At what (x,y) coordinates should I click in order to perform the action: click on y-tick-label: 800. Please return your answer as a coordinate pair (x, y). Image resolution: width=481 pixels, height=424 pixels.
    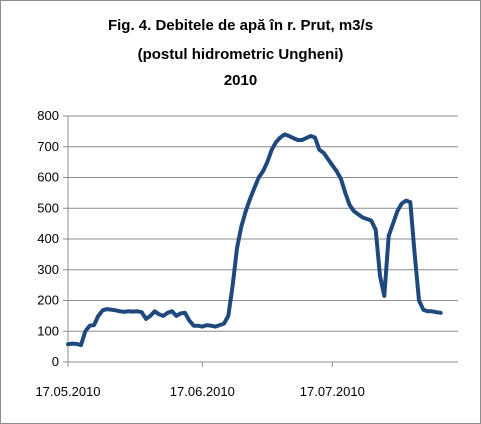
    Looking at the image, I should click on (48, 115).